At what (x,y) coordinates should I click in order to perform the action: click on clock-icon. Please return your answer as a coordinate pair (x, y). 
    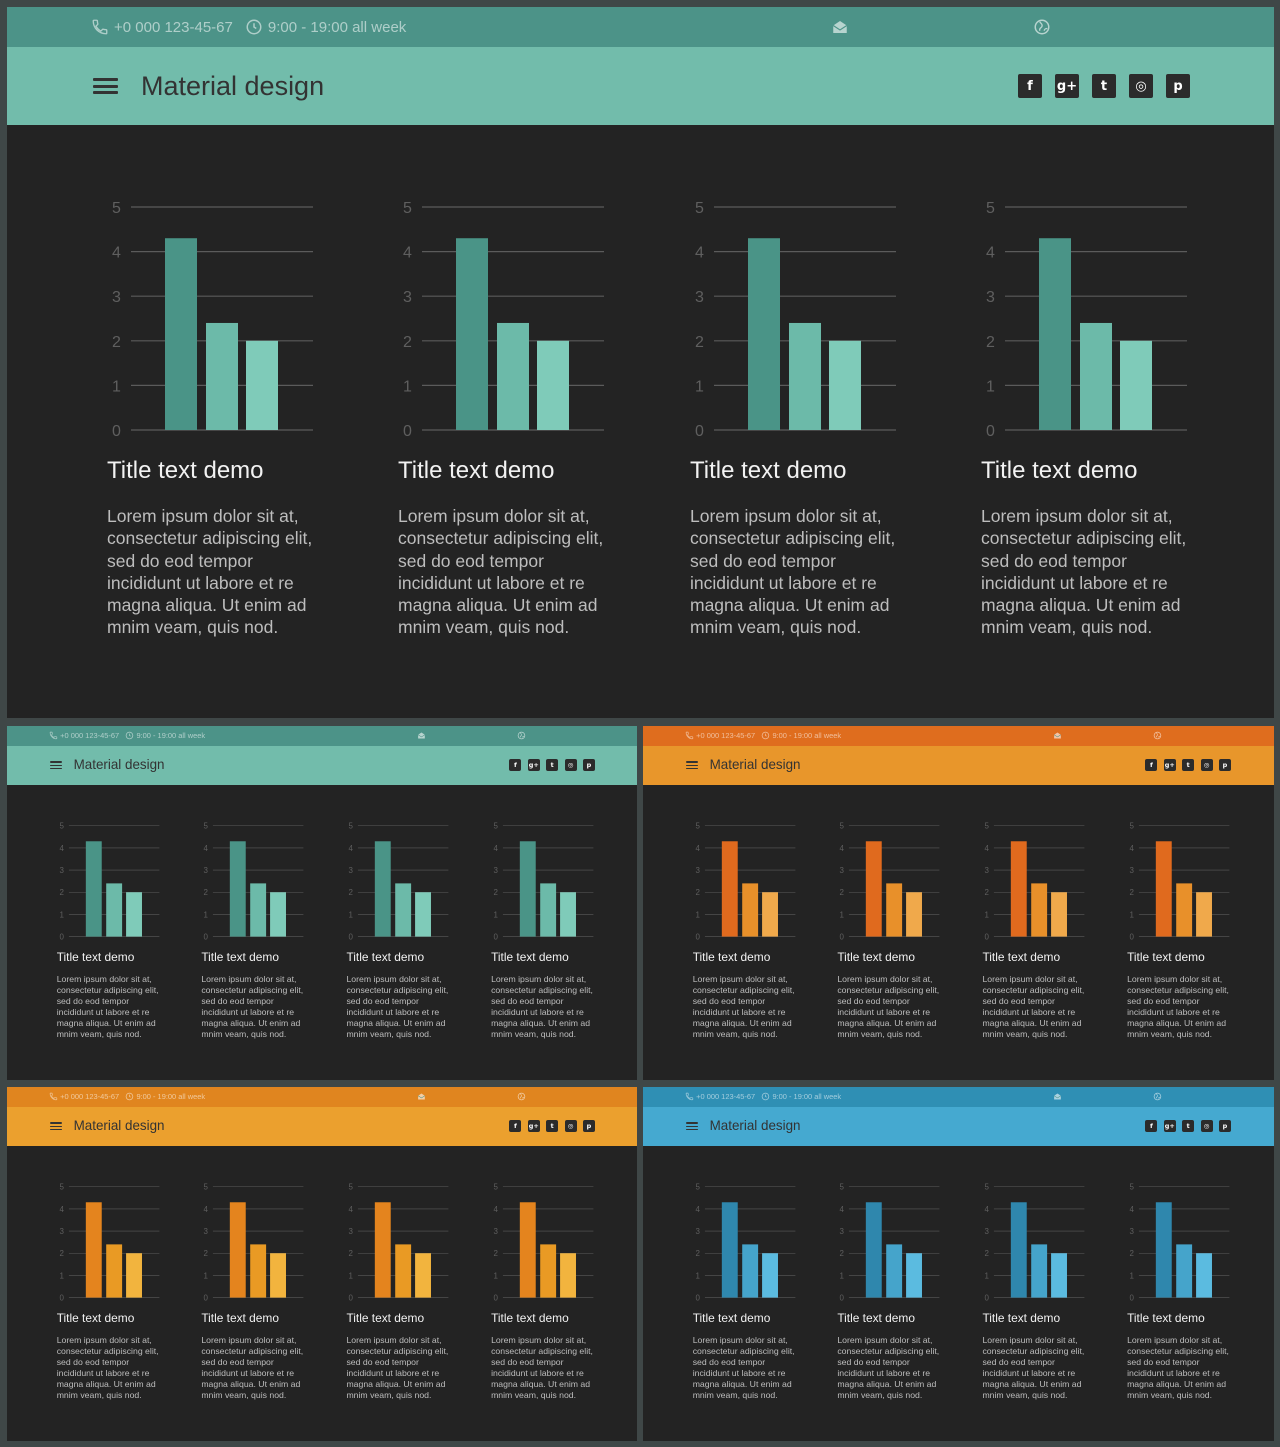
    Looking at the image, I should click on (765, 1096).